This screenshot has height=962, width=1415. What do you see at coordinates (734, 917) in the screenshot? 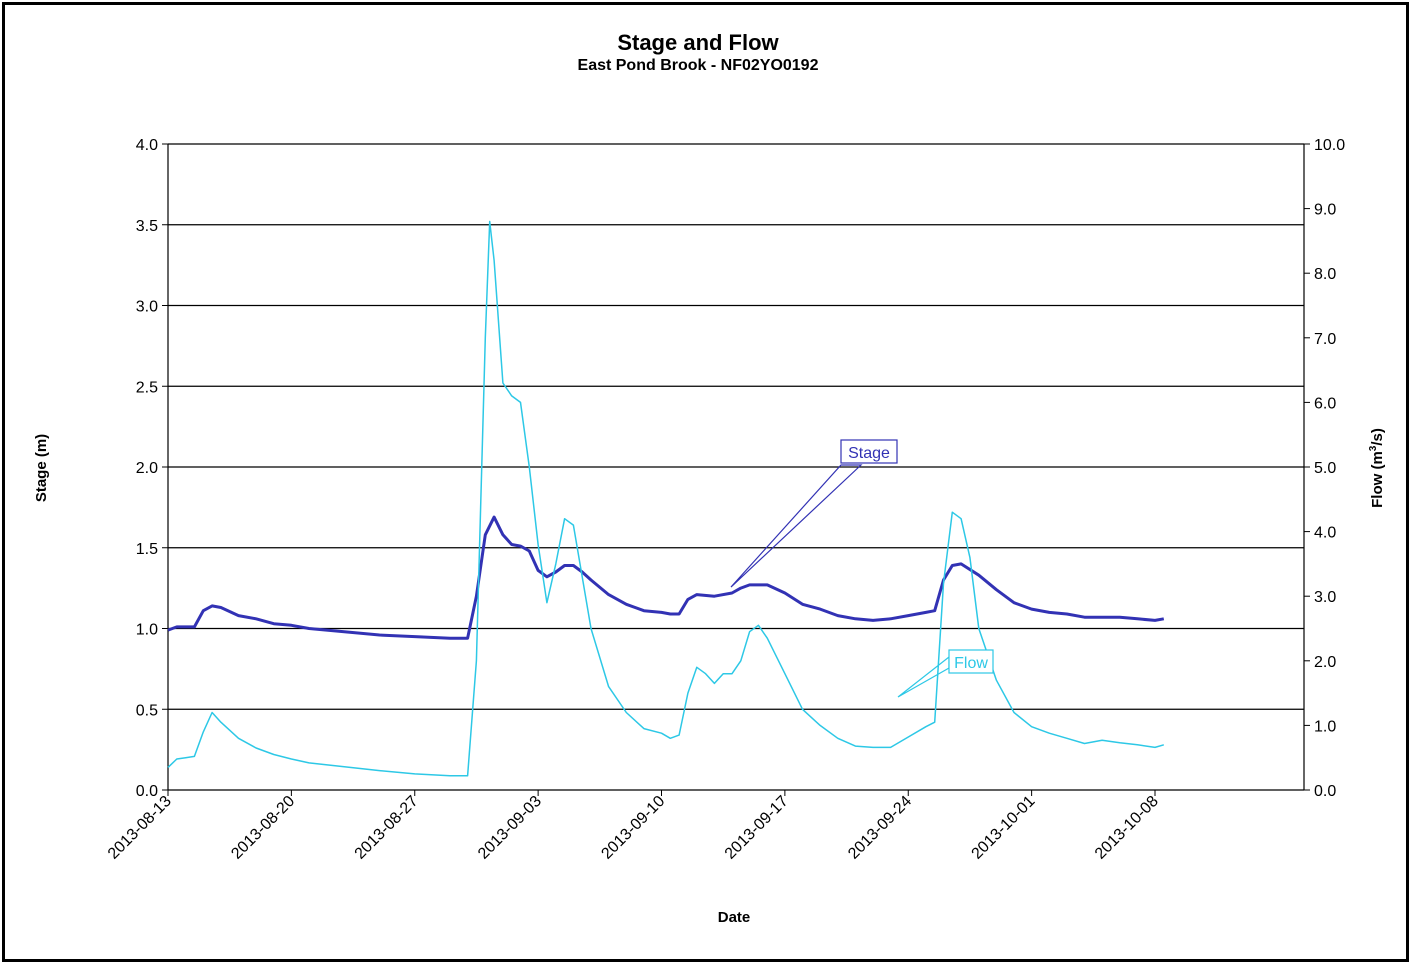
I see `x-axis-title: Date` at bounding box center [734, 917].